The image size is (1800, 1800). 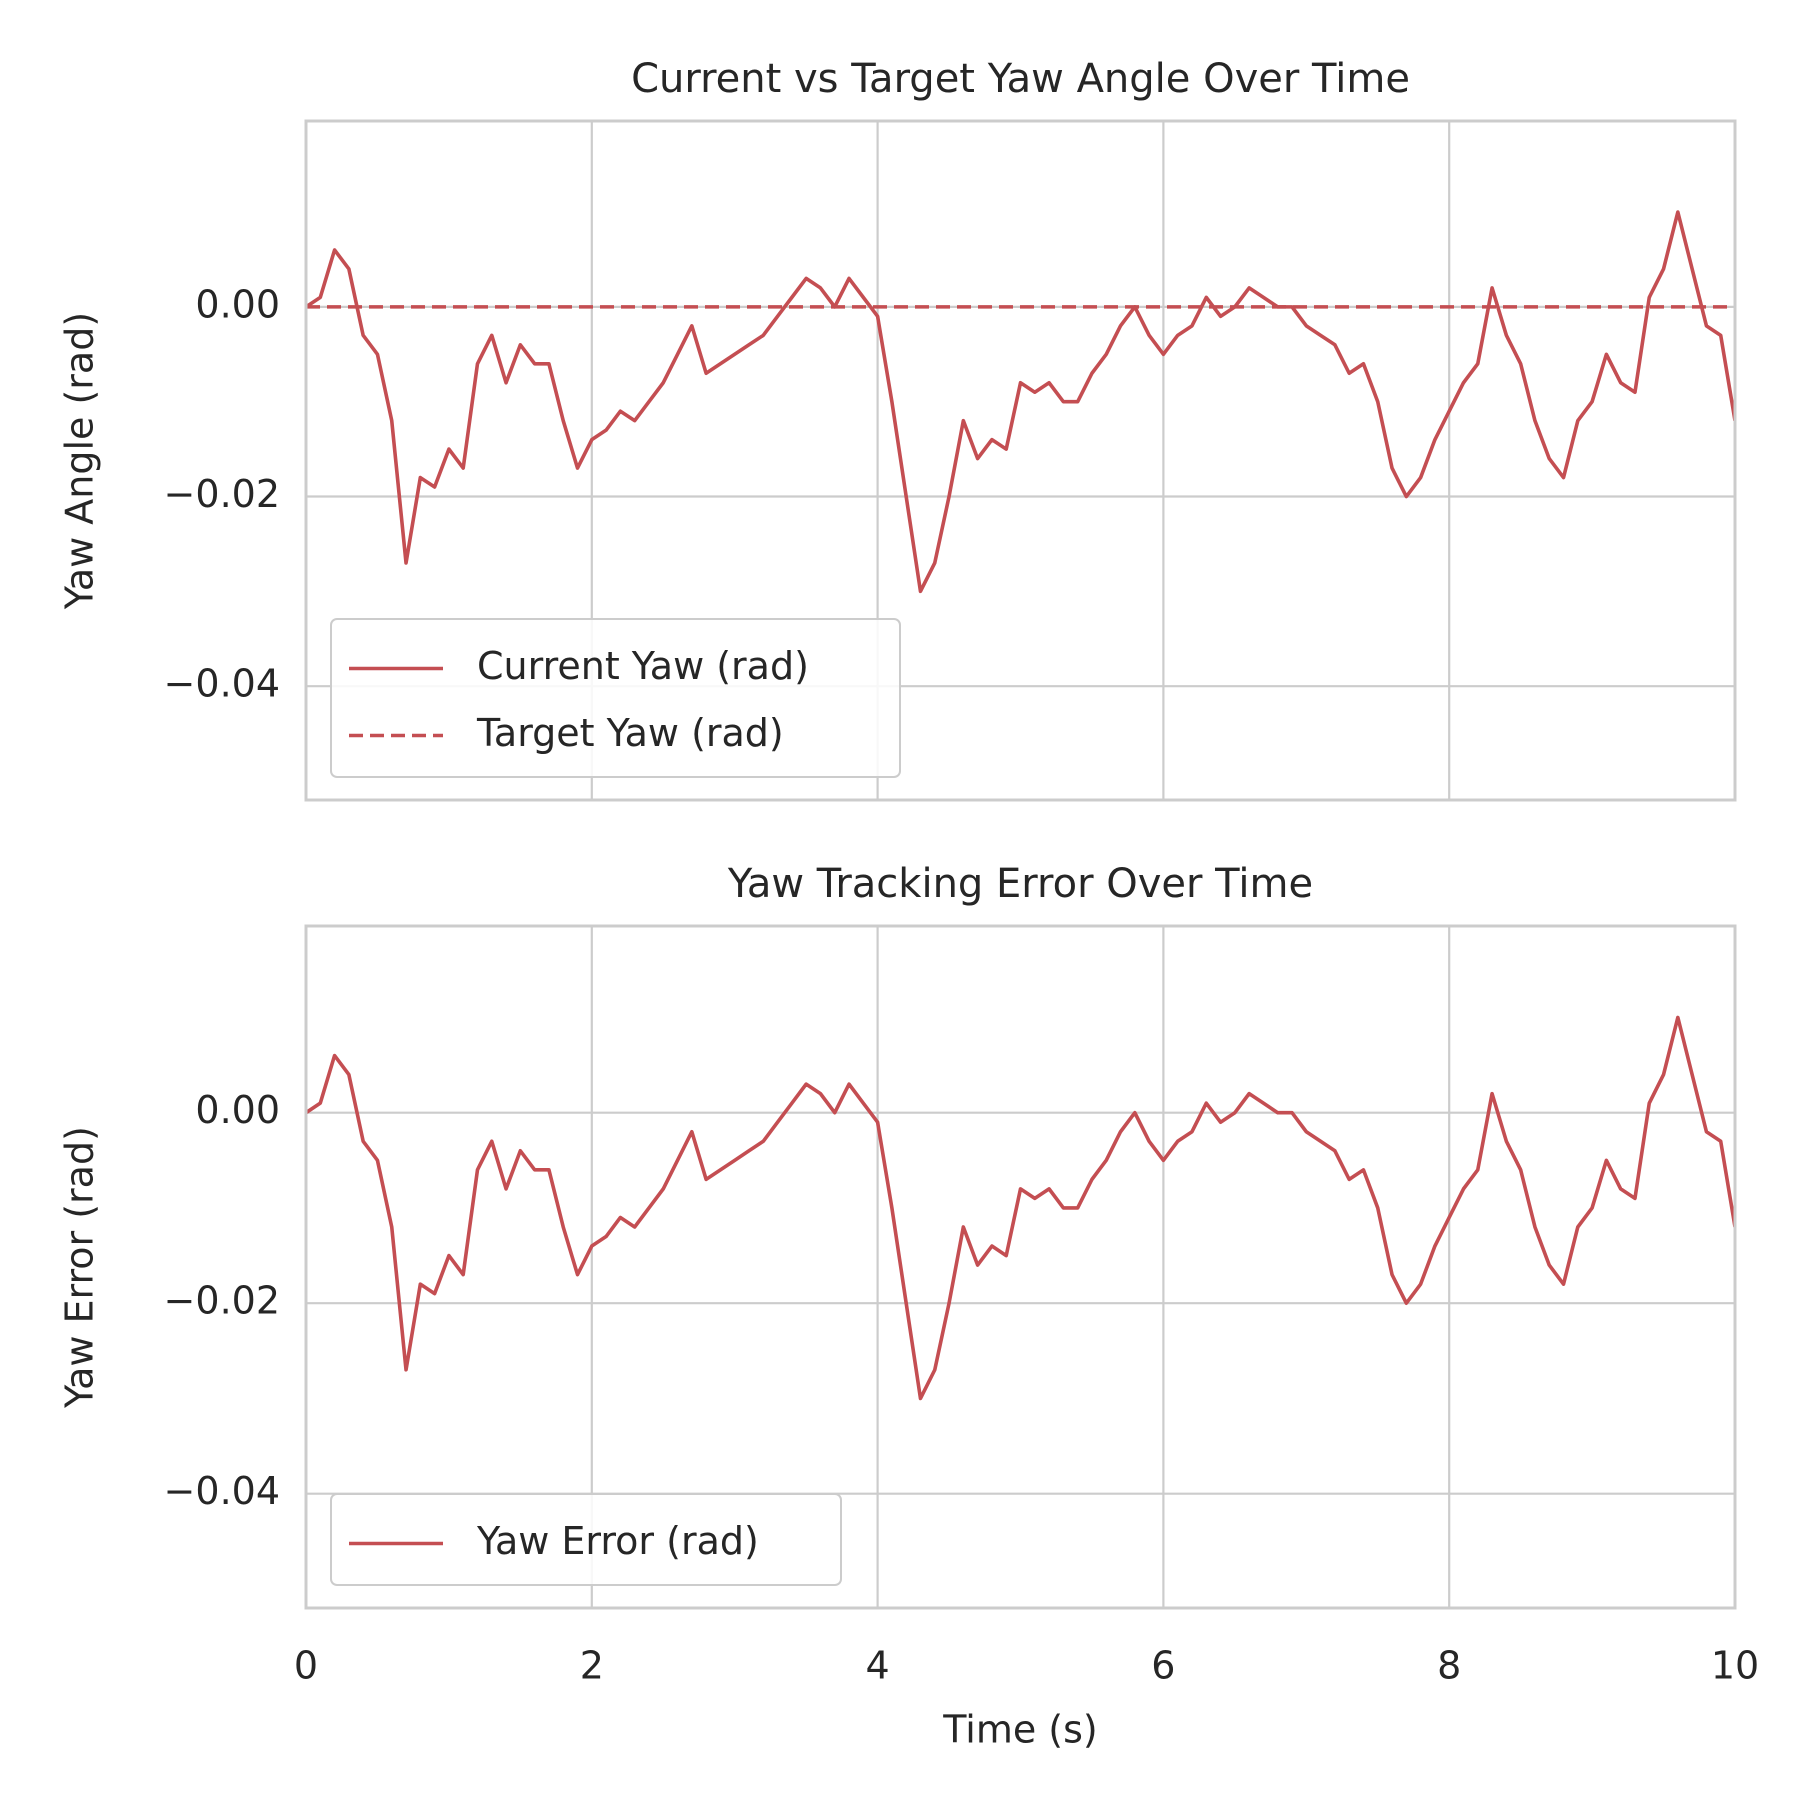 I want to click on legend-label: Target Yaw (rad), so click(x=630, y=733).